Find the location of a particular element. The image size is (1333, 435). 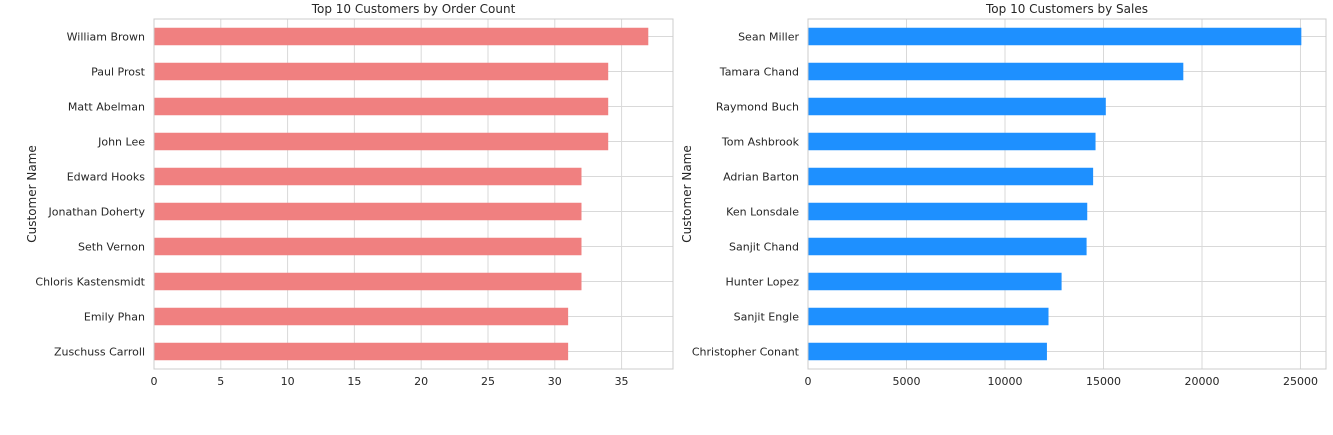

y-tick-label: John Lee is located at coordinates (121, 142).